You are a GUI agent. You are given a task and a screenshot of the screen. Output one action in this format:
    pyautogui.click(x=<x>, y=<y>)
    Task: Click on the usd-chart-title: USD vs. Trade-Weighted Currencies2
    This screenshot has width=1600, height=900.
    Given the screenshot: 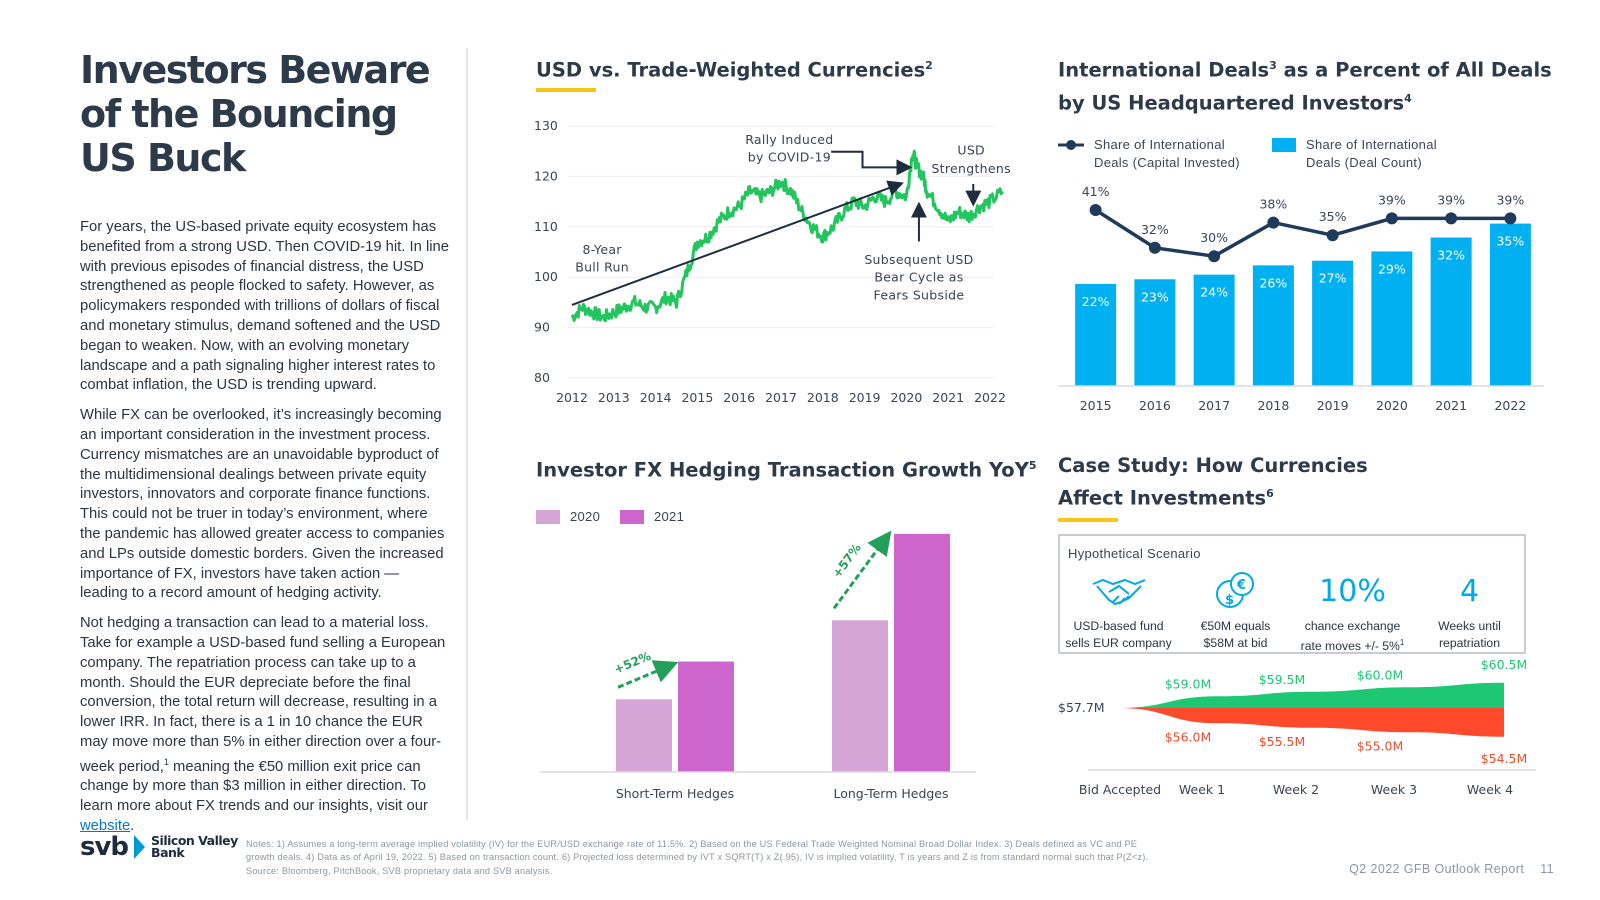 What is the action you would take?
    pyautogui.click(x=734, y=68)
    